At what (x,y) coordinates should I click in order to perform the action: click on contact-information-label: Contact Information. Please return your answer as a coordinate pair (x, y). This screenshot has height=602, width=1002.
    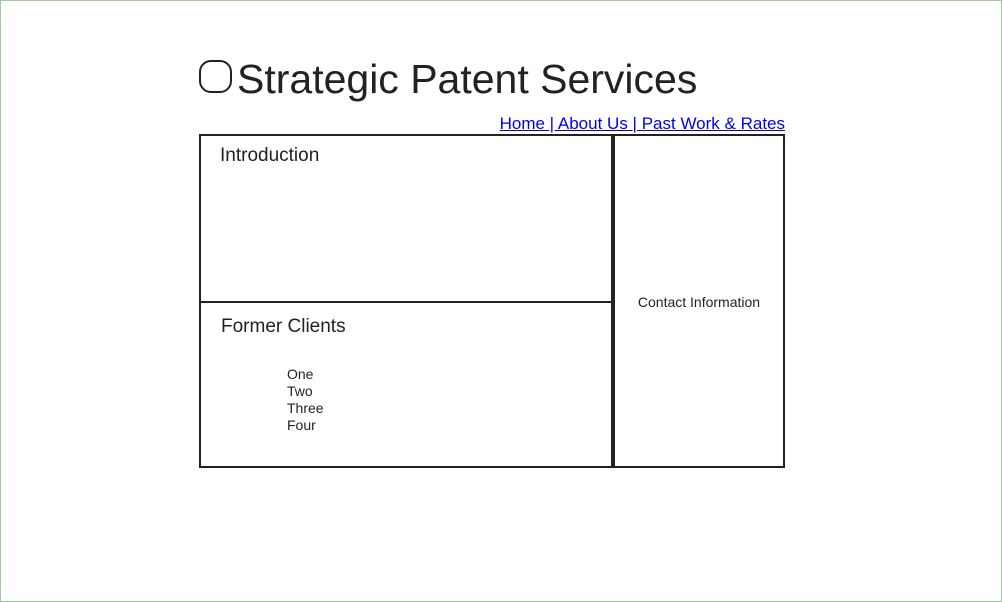
    Looking at the image, I should click on (699, 302).